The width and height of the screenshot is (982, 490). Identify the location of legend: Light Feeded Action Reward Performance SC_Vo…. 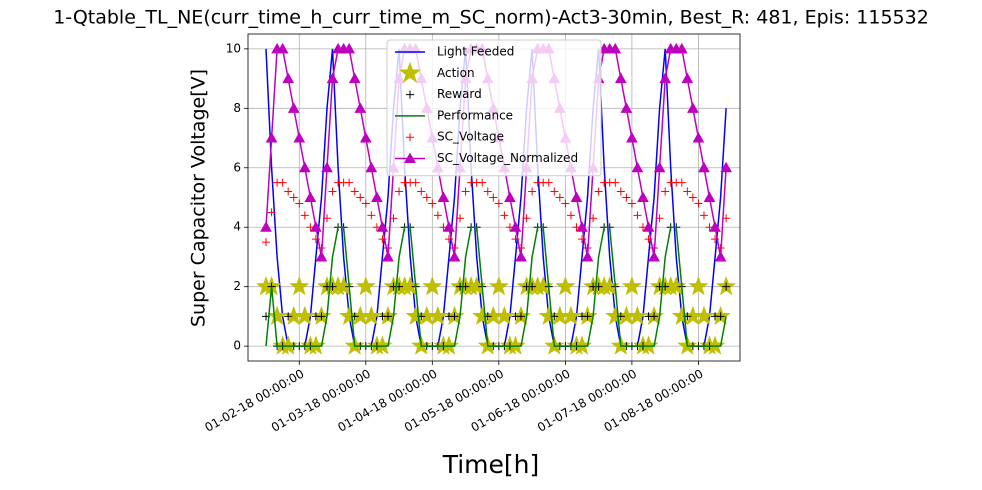
(494, 108).